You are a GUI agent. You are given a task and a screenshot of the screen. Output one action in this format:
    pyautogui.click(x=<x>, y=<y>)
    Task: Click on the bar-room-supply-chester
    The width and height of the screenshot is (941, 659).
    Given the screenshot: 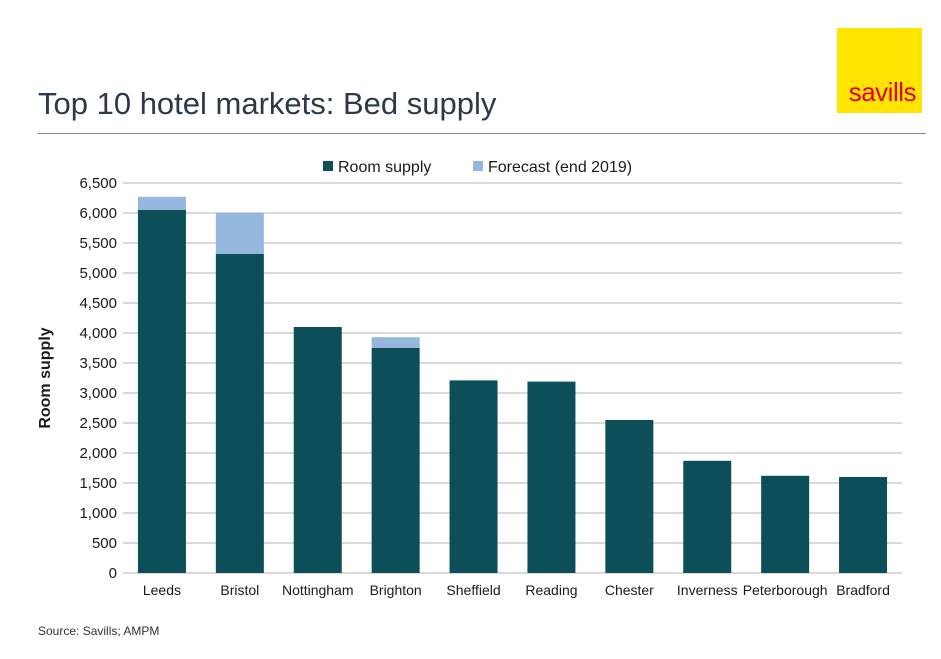 What is the action you would take?
    pyautogui.click(x=629, y=496)
    